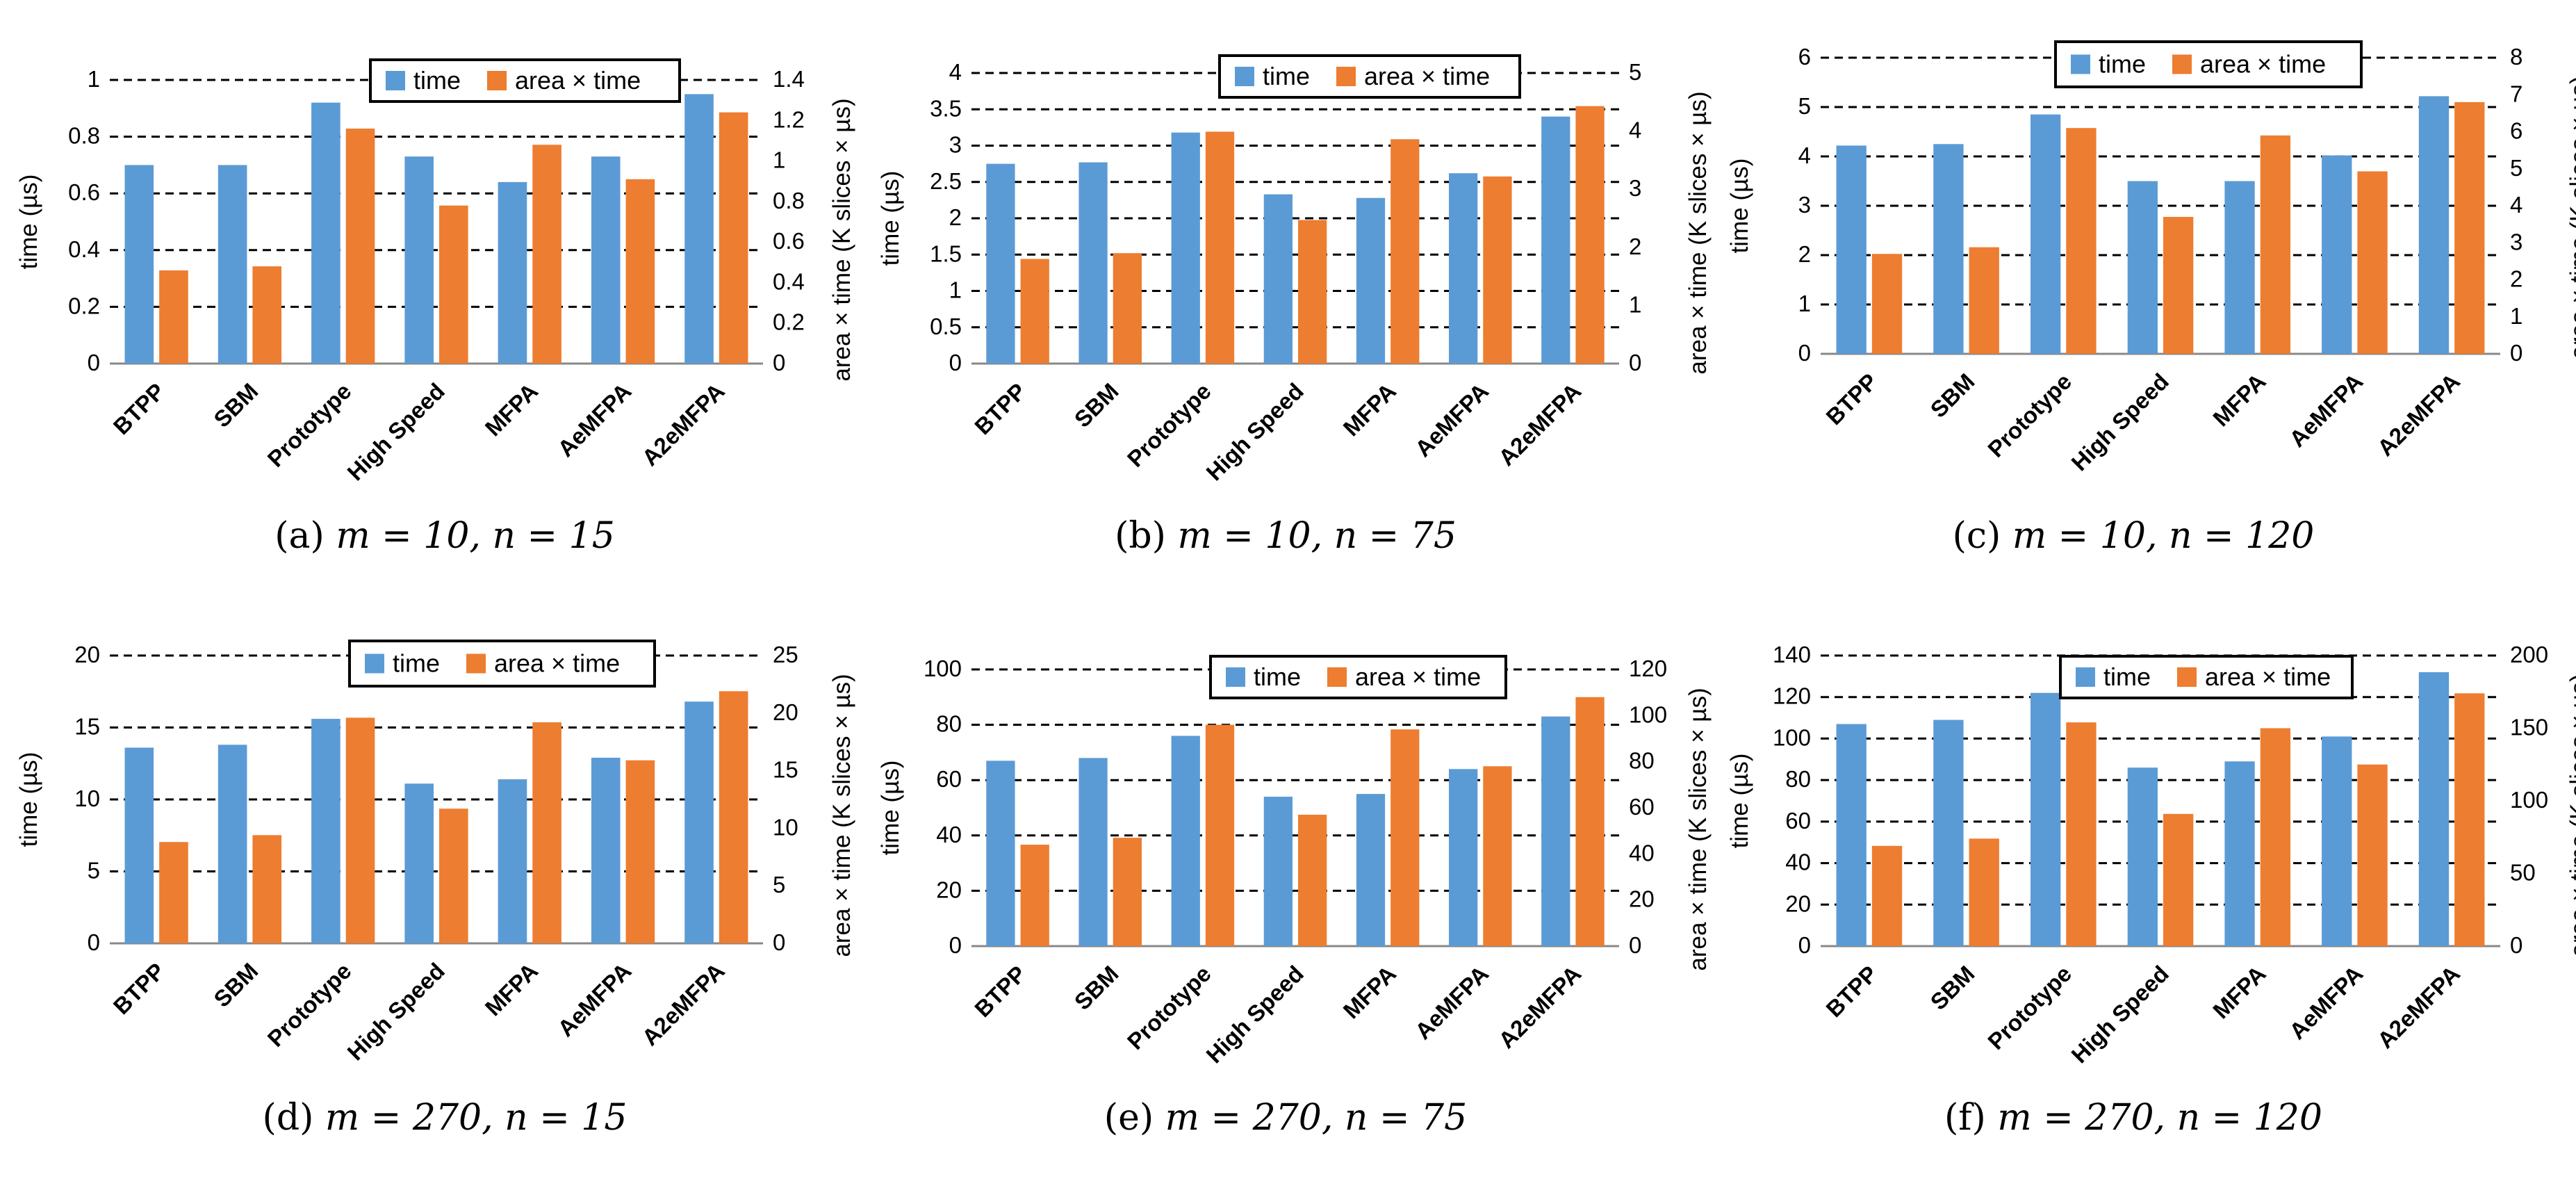 The width and height of the screenshot is (2576, 1179). Describe the element at coordinates (1798, 779) in the screenshot. I see `left-tick-label: 80` at that location.